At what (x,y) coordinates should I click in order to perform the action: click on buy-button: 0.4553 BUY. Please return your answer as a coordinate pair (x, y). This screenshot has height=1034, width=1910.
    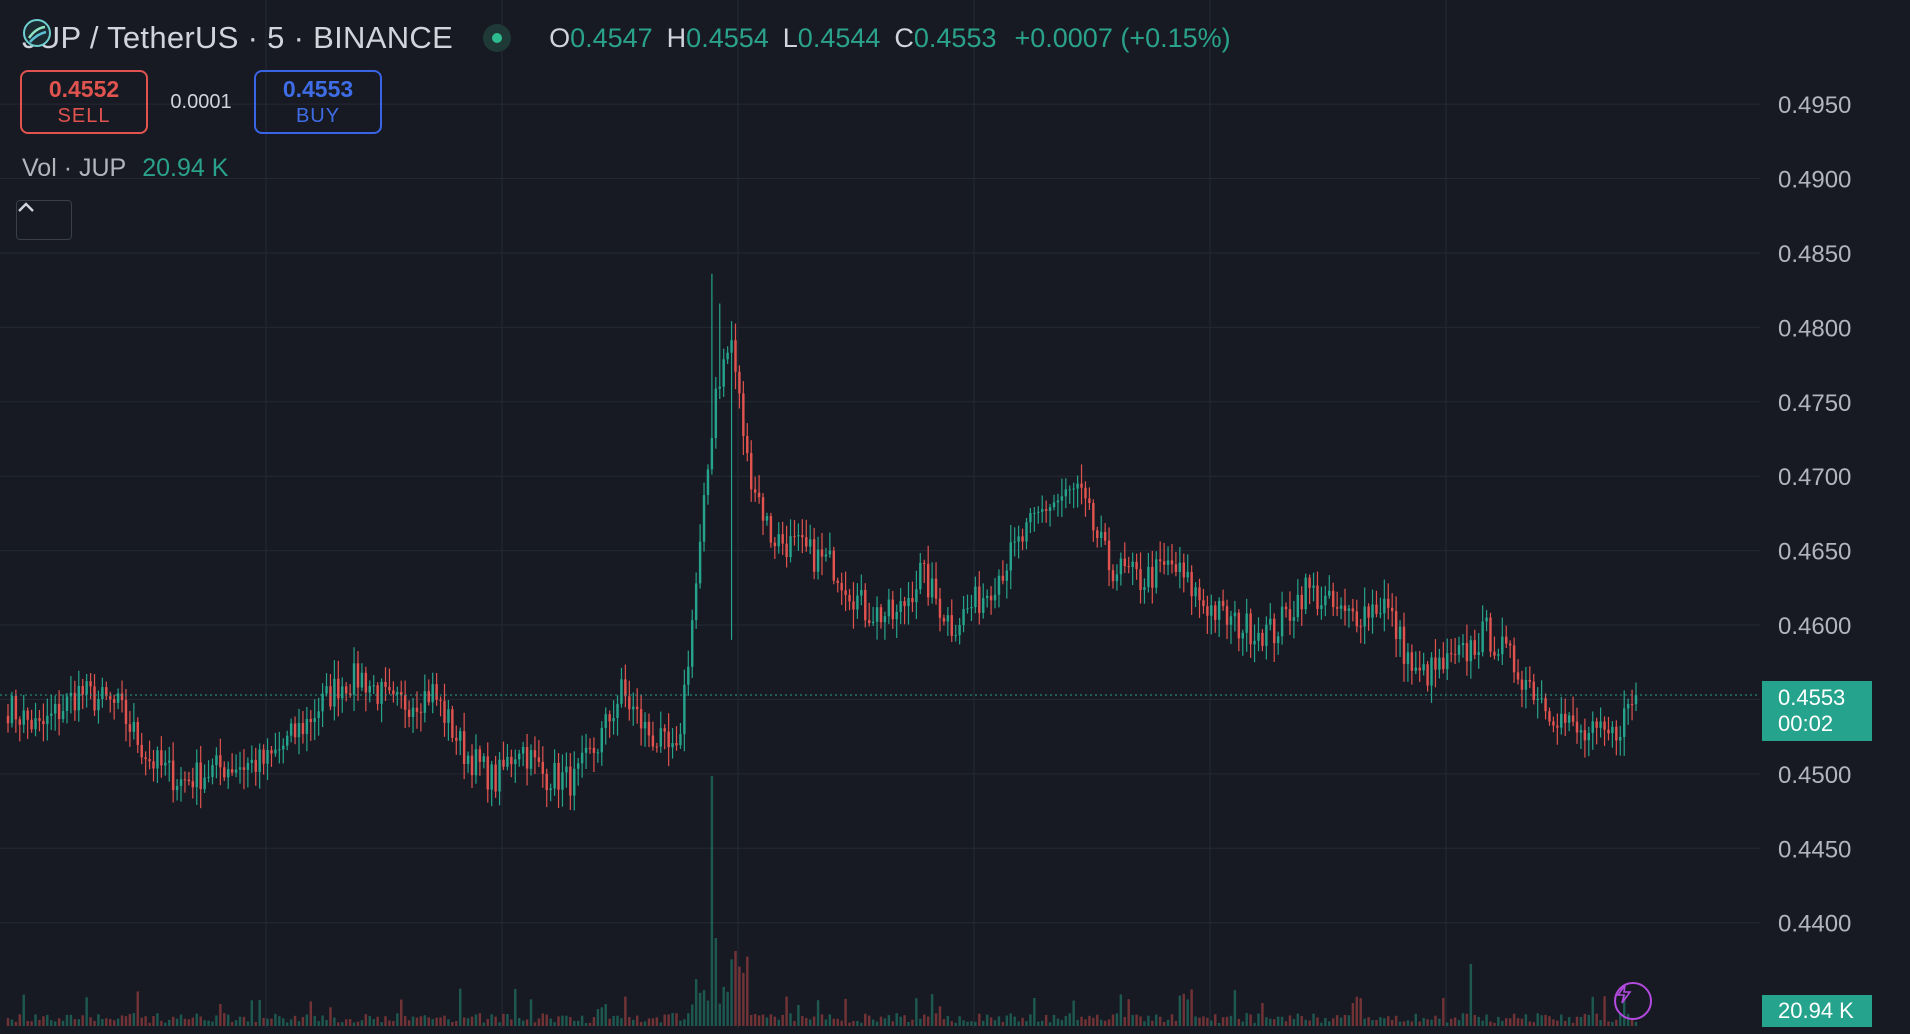
    Looking at the image, I should click on (318, 102).